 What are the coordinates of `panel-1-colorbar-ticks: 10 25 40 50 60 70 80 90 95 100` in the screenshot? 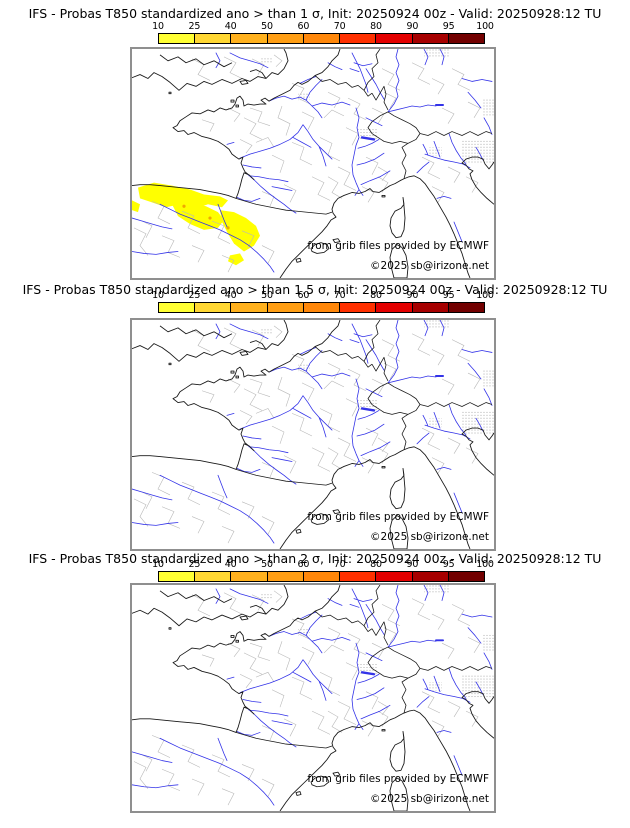 It's located at (323, 26).